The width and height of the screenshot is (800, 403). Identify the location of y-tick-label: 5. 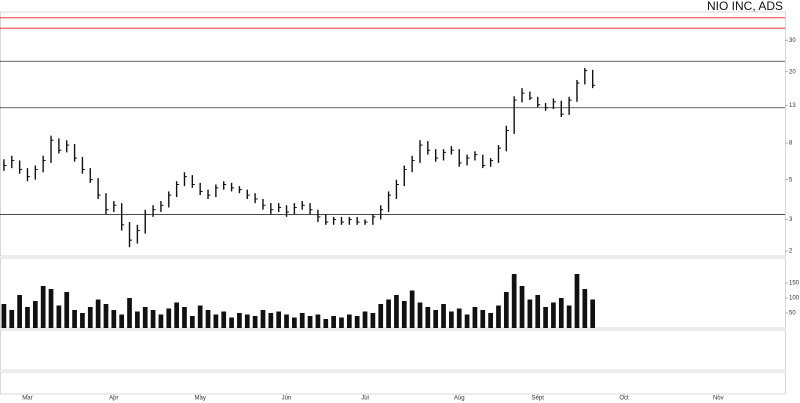
(791, 180).